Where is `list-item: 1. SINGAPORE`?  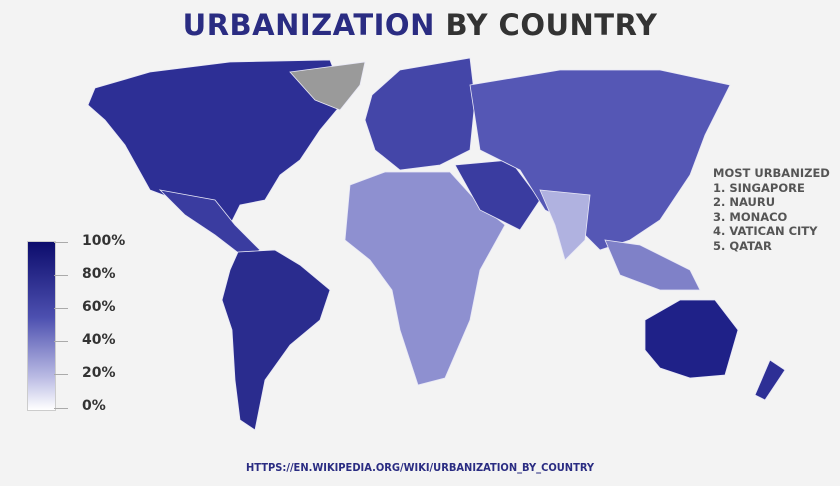
list-item: 1. SINGAPORE is located at coordinates (759, 187).